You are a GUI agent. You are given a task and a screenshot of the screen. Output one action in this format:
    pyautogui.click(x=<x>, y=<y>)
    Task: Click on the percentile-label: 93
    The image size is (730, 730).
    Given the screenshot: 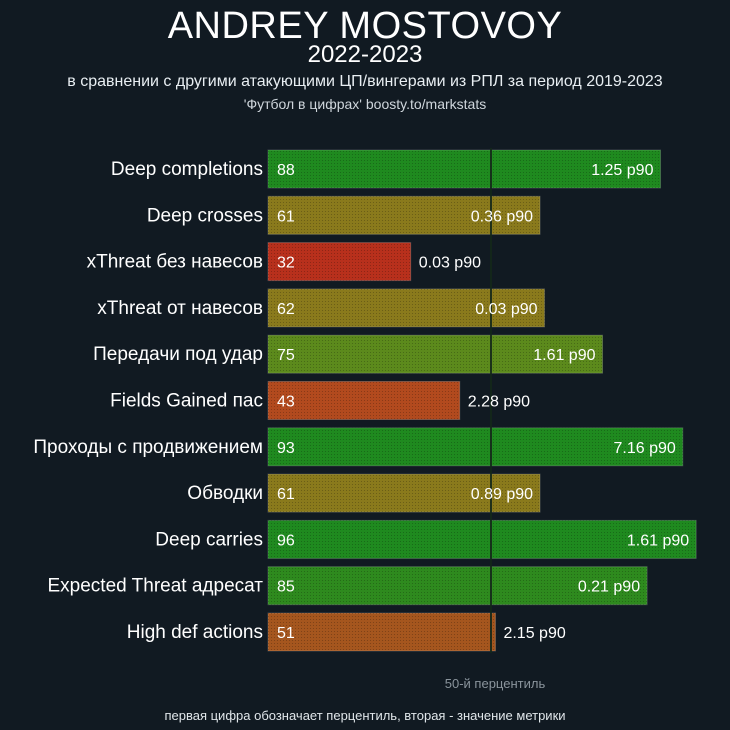 What is the action you would take?
    pyautogui.click(x=286, y=448)
    